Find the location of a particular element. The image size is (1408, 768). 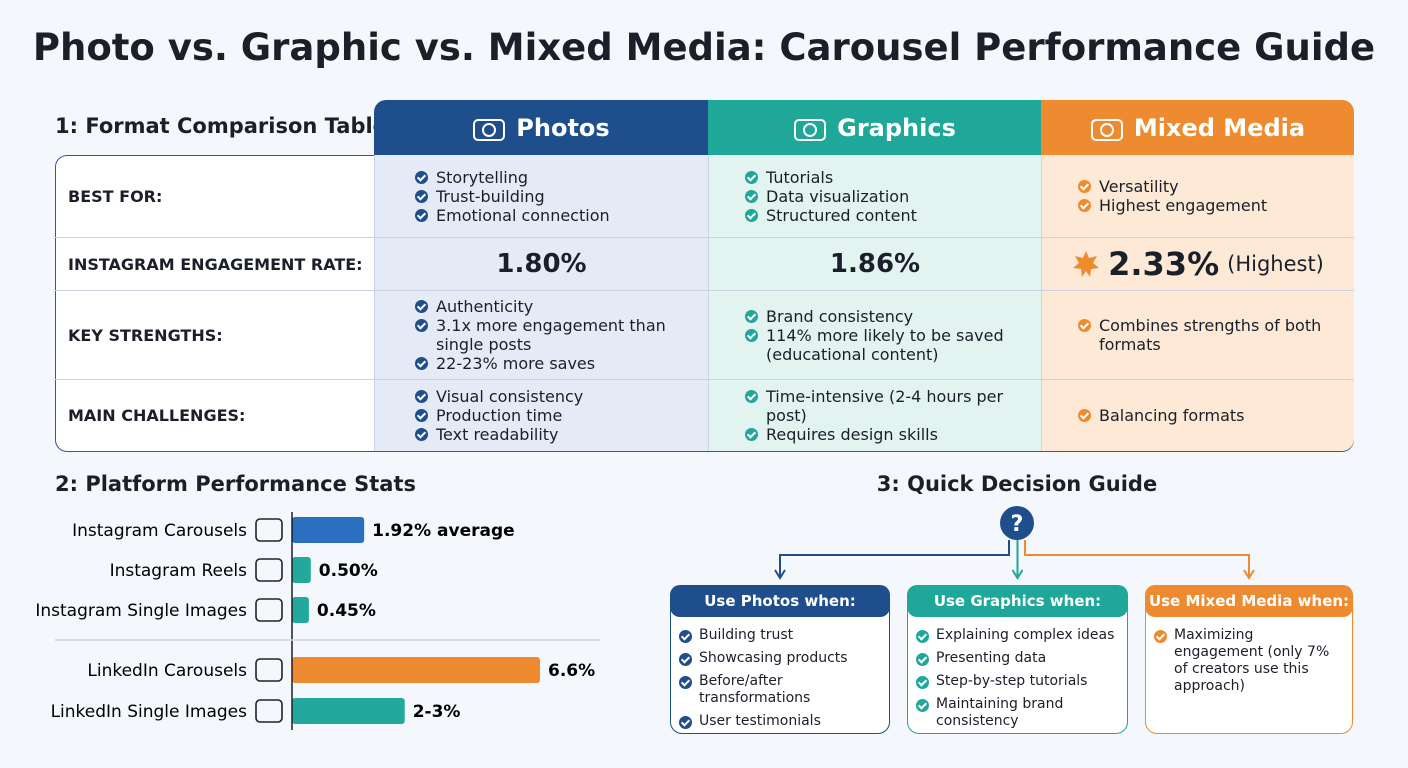

bullet-item: Before/after transformations is located at coordinates (780, 690).